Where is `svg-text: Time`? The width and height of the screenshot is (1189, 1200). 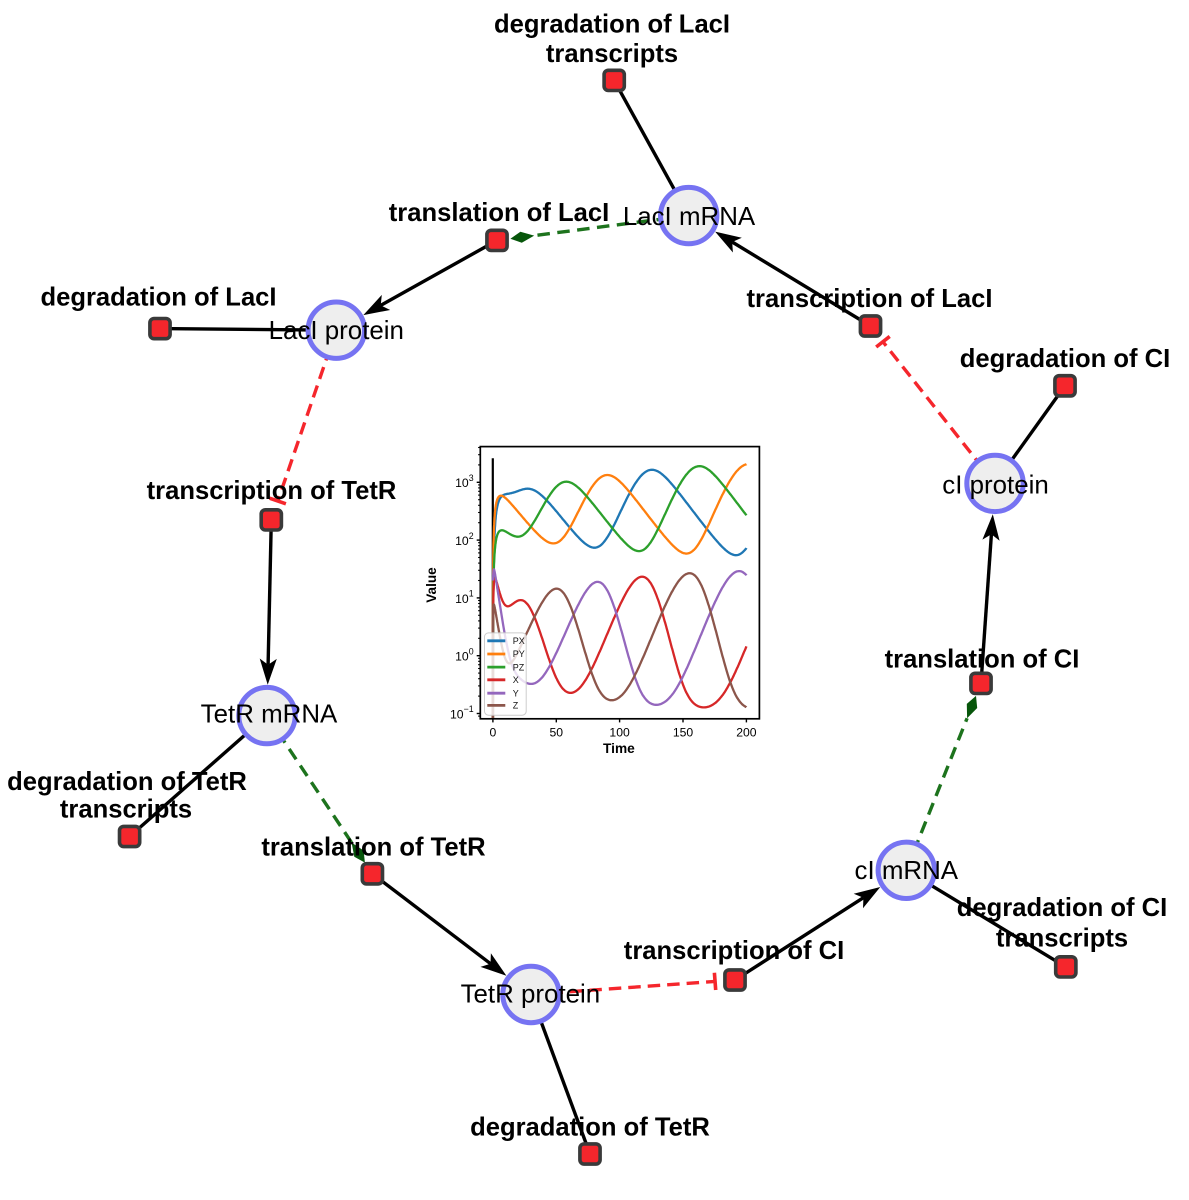 svg-text: Time is located at coordinates (619, 748).